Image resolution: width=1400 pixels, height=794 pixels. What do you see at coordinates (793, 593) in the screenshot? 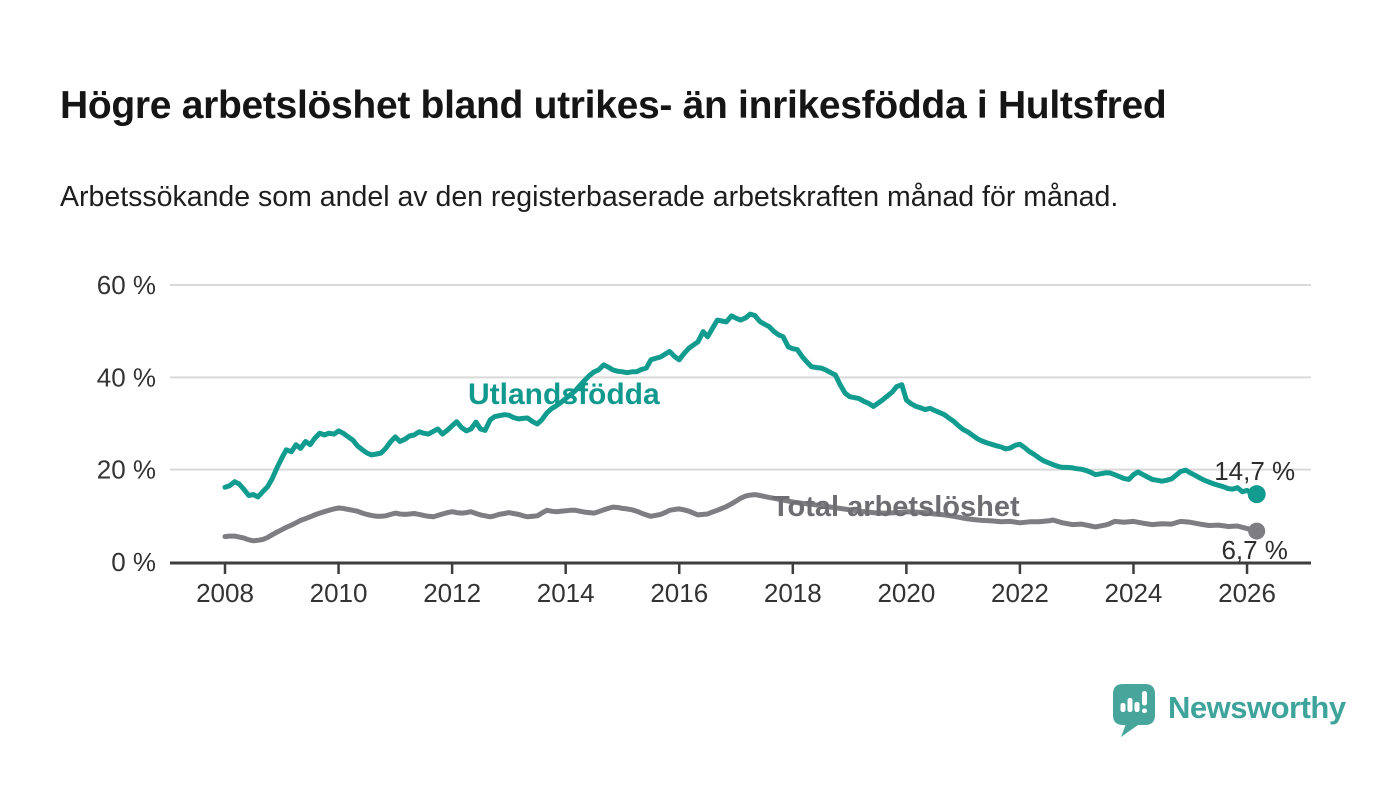
I see `x-axis-tick-label: 2018` at bounding box center [793, 593].